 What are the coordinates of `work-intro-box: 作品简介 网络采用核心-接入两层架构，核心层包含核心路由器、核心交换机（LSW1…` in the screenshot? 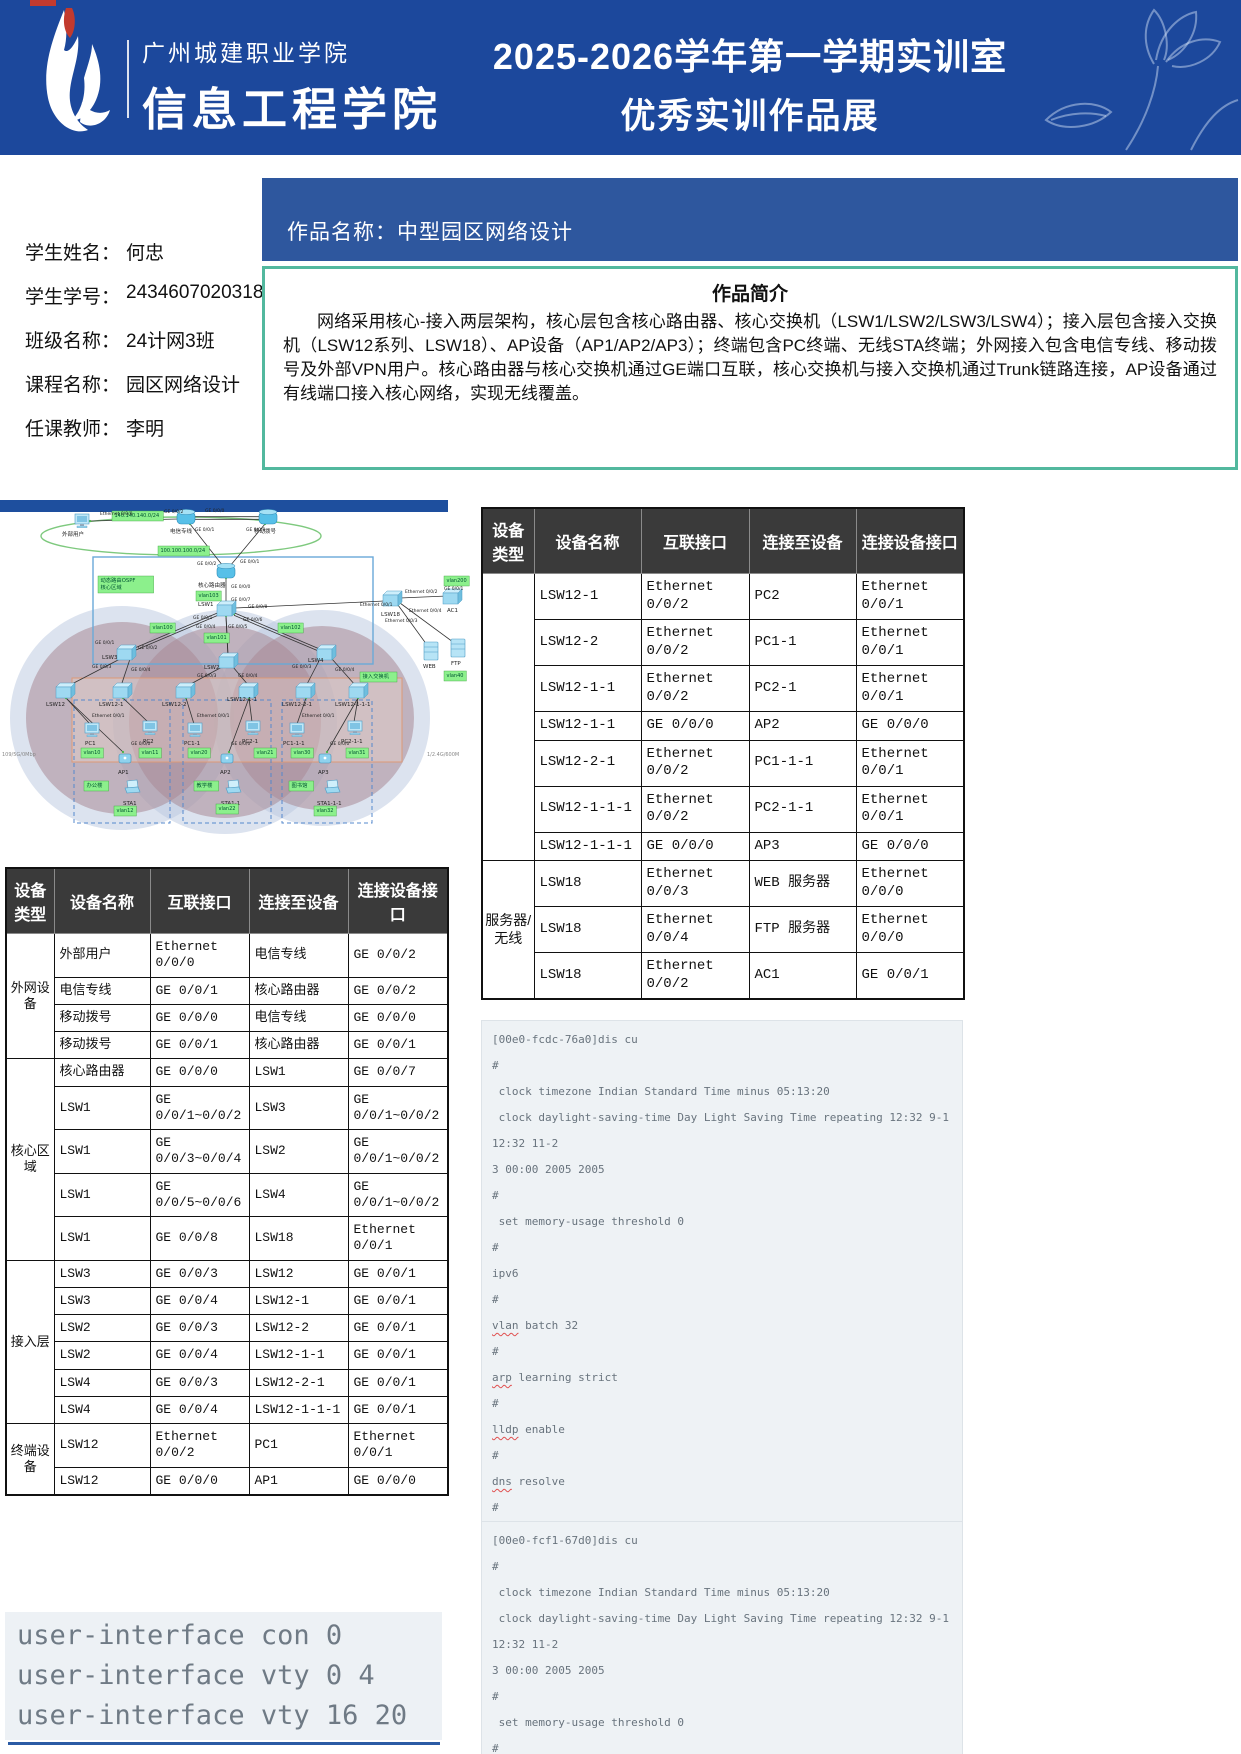 It's located at (750, 368).